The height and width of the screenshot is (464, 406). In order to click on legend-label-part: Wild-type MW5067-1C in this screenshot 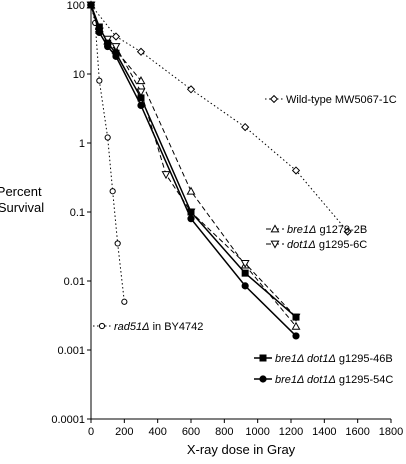, I will do `click(341, 100)`.